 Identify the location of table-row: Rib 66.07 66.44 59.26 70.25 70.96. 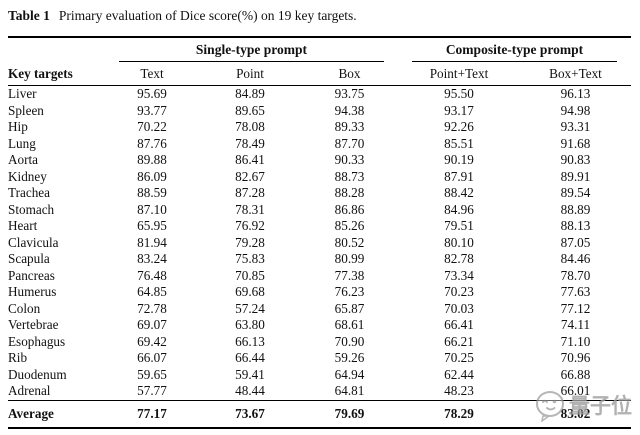
(319, 358).